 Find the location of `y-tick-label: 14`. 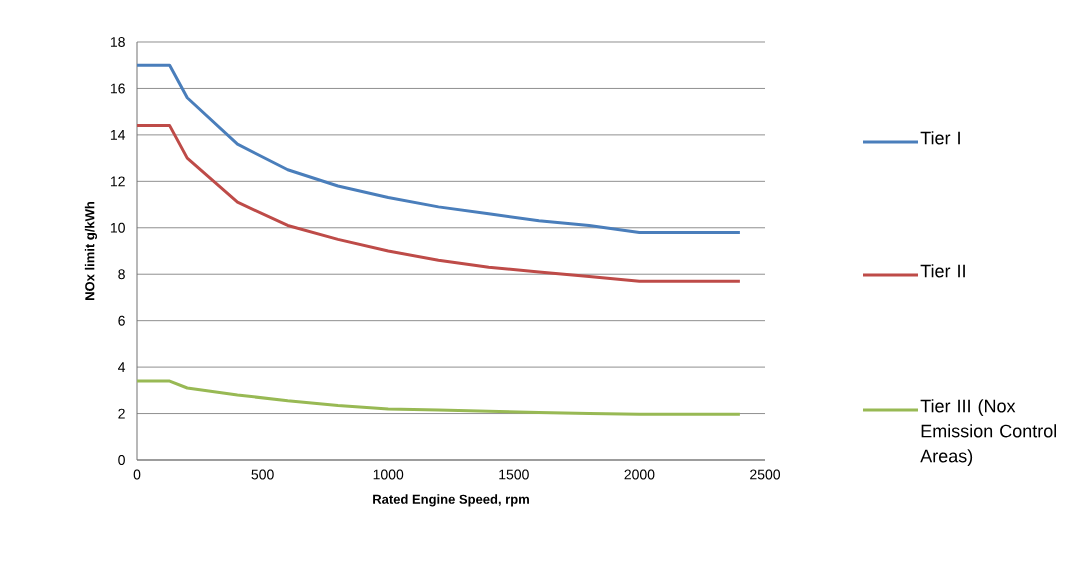

y-tick-label: 14 is located at coordinates (118, 135).